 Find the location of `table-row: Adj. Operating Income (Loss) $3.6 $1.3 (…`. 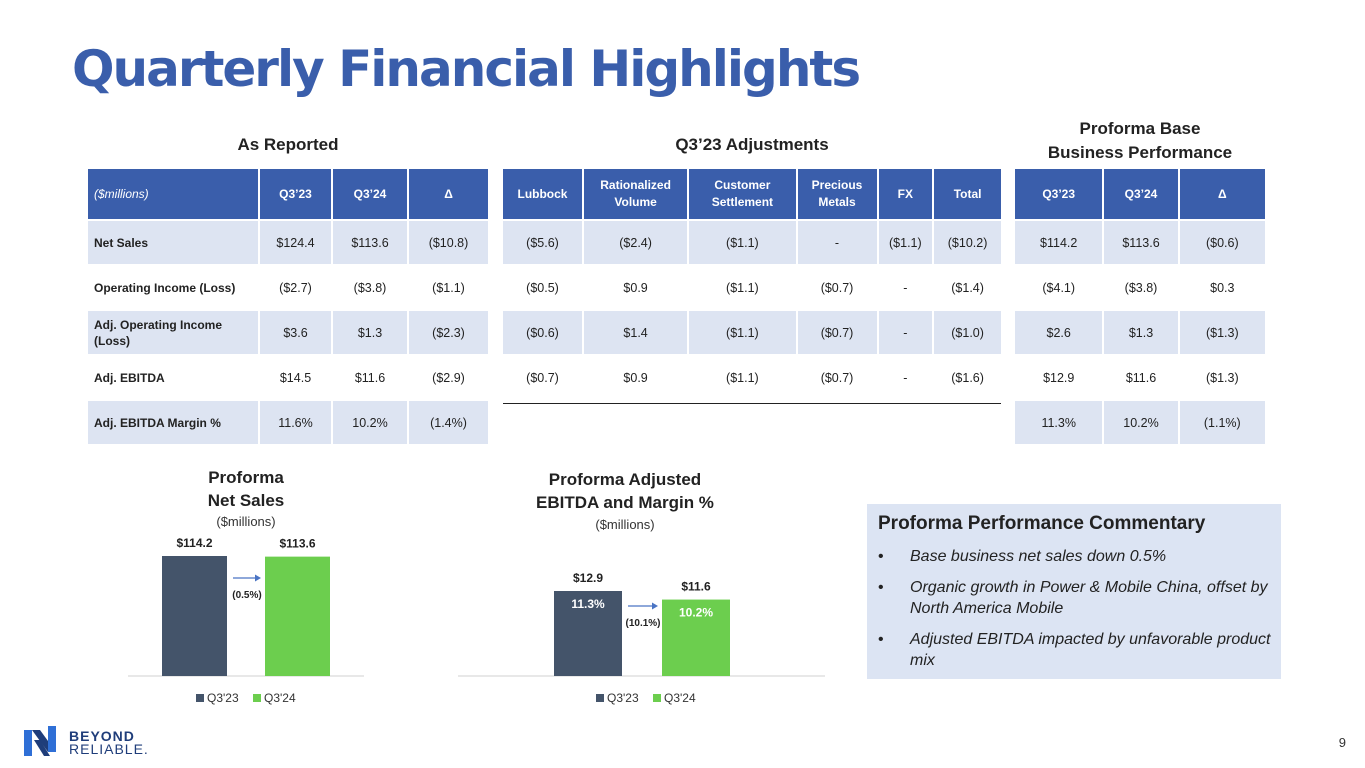

table-row: Adj. Operating Income (Loss) $3.6 $1.3 (… is located at coordinates (288, 332).